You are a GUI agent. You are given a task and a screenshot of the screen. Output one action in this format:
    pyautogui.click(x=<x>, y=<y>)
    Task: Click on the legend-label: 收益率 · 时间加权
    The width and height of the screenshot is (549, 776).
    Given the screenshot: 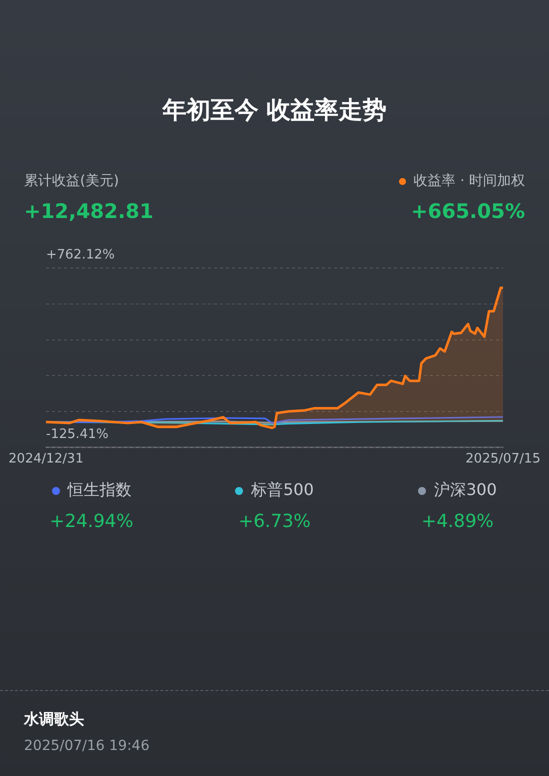 What is the action you would take?
    pyautogui.click(x=468, y=181)
    